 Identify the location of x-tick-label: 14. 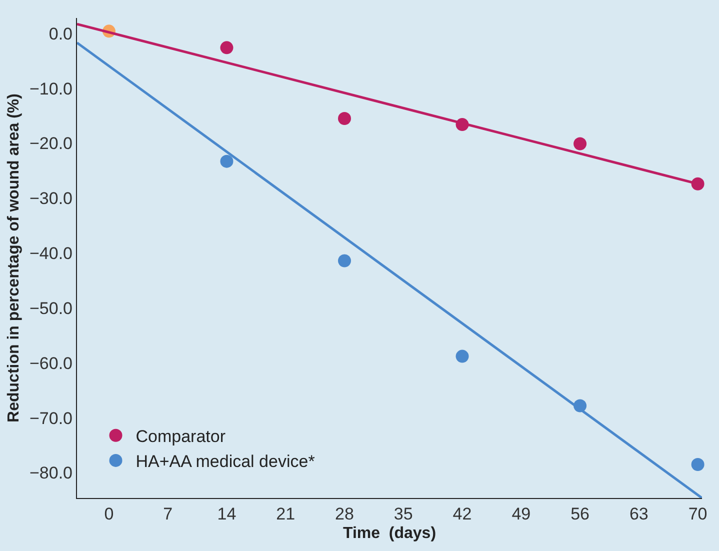
(226, 514).